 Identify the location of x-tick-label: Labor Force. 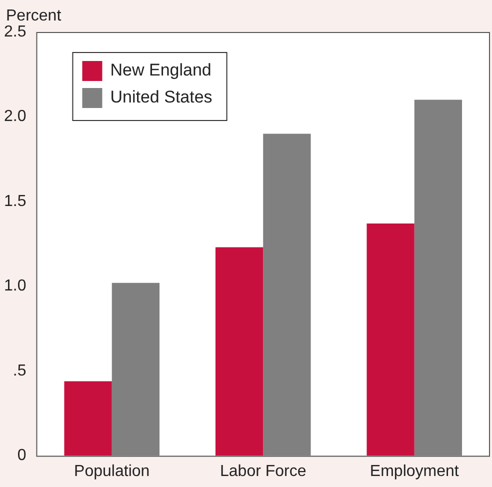
(263, 471).